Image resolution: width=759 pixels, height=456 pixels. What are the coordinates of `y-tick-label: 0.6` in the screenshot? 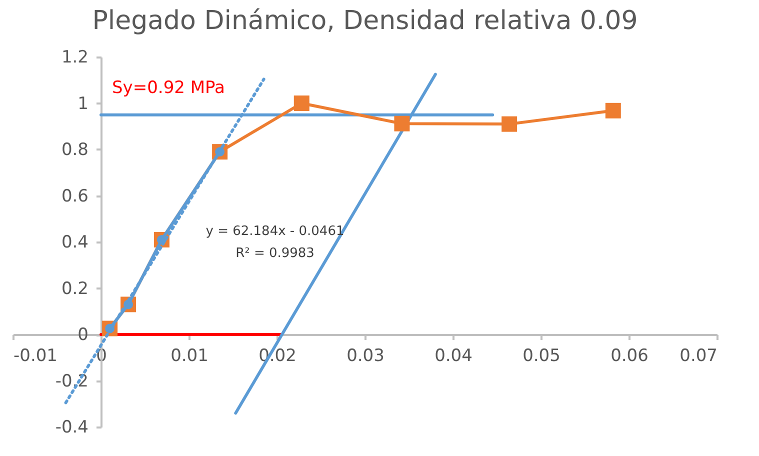 It's located at (74, 196).